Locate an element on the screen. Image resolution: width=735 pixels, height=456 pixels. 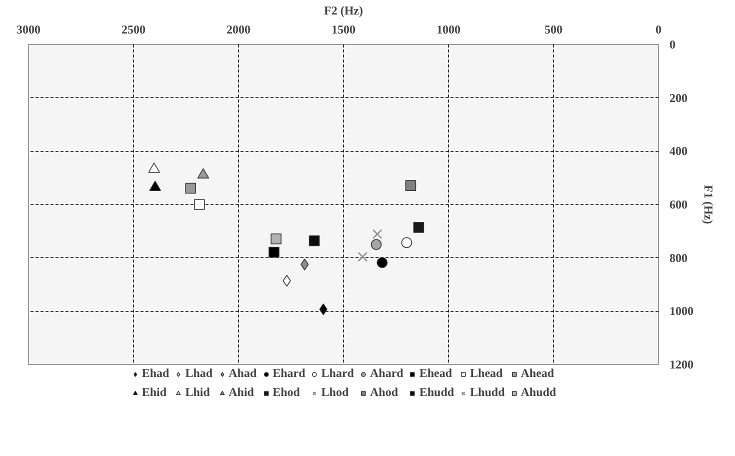
y-tick-label: 400 is located at coordinates (679, 151).